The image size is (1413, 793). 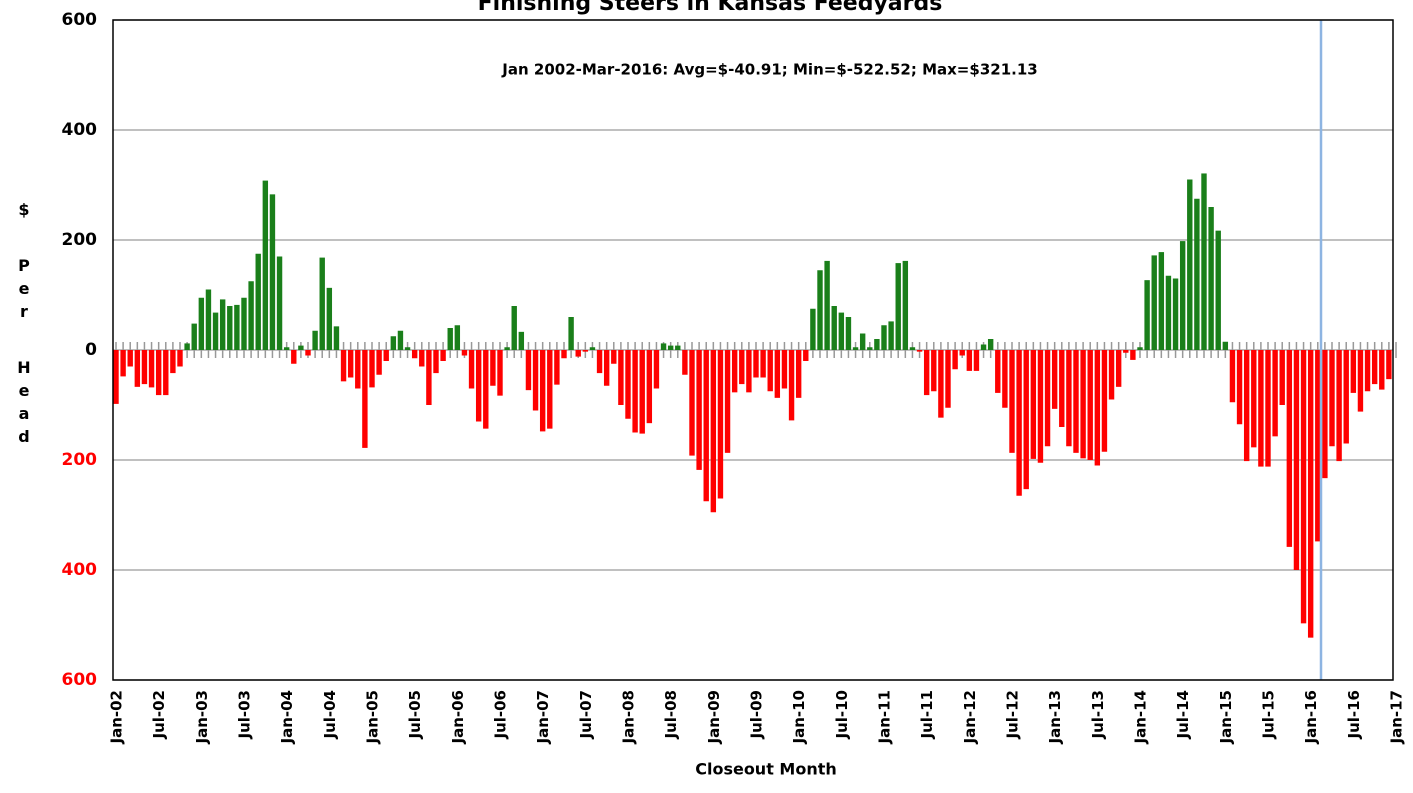 What do you see at coordinates (202, 717) in the screenshot?
I see `x-tick-label: Jan-03` at bounding box center [202, 717].